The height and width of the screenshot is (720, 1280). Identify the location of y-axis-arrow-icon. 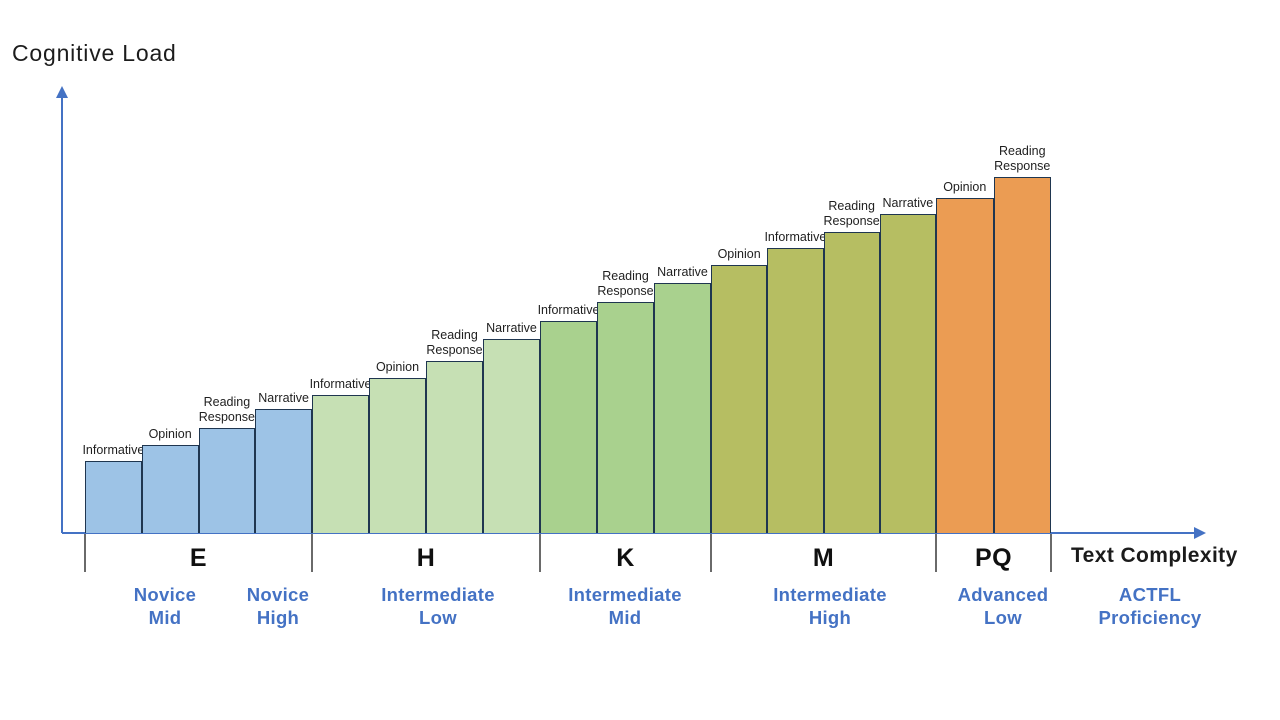
(62, 92).